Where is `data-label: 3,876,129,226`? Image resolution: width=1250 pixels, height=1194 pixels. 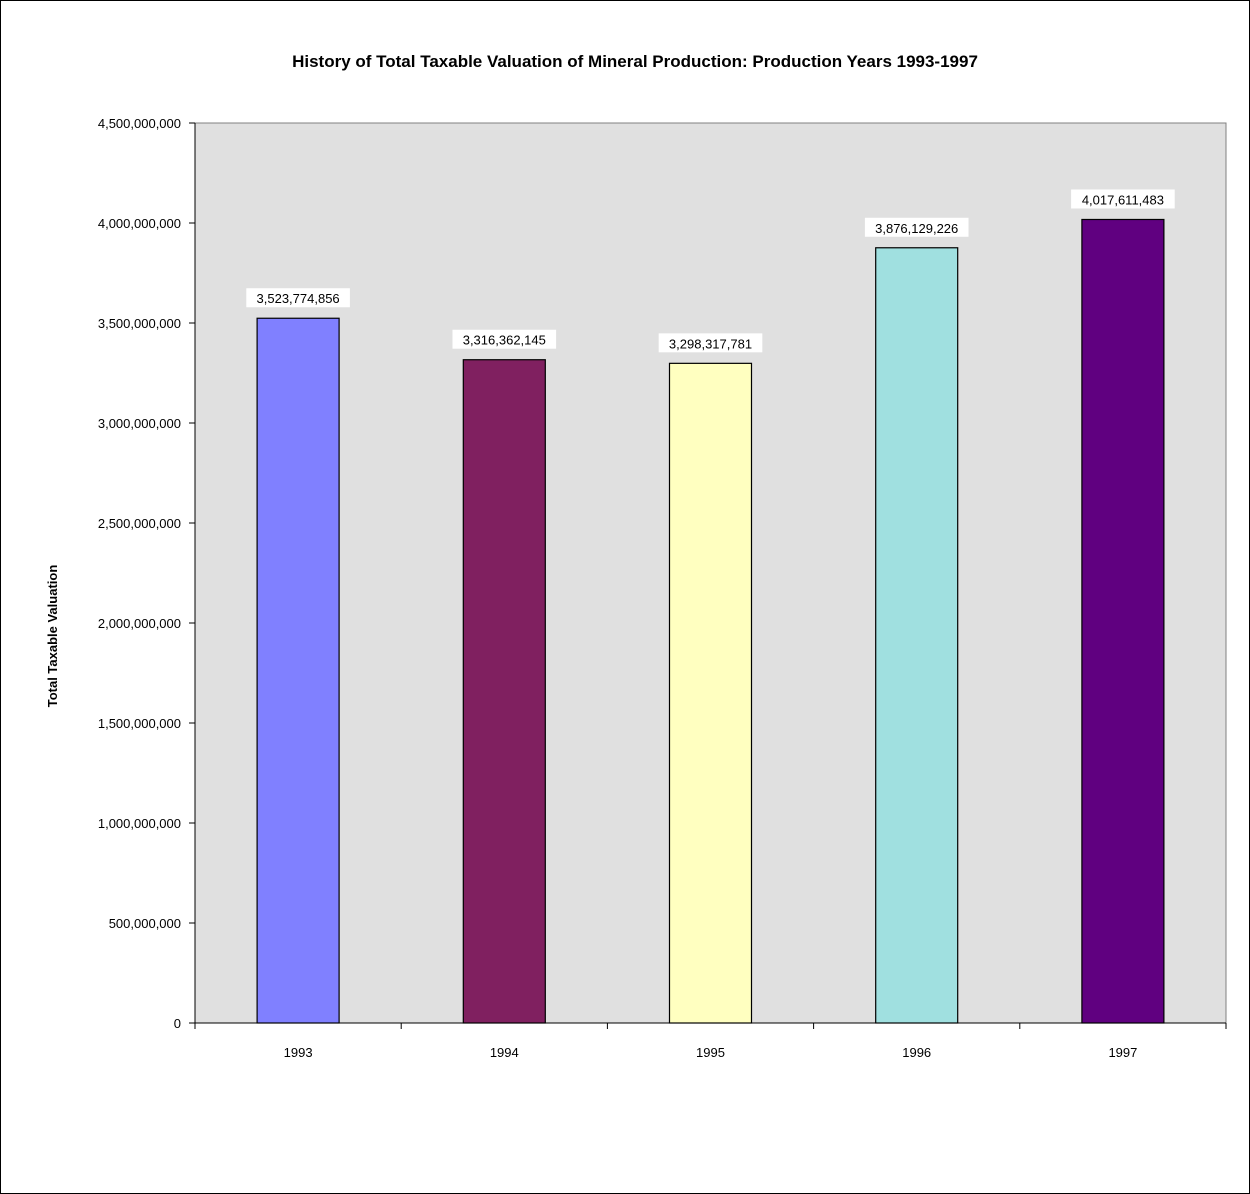 data-label: 3,876,129,226 is located at coordinates (916, 228).